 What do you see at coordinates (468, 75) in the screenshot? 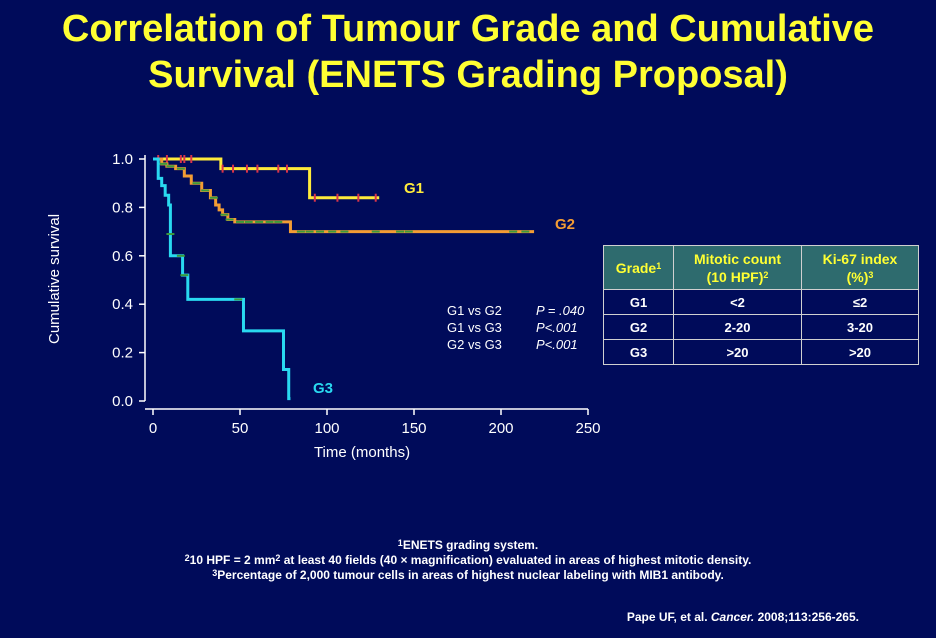
I see `title-line-2: Survival (ENETS Grading Proposal)` at bounding box center [468, 75].